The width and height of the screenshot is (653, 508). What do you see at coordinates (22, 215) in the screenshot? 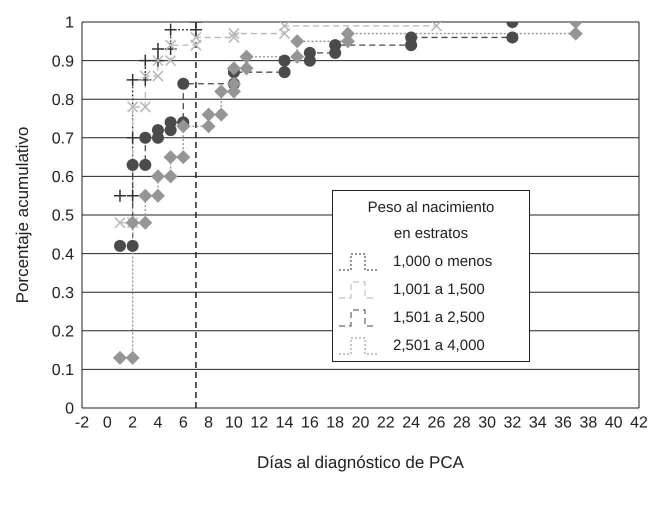
I see `y-axis-title: Porcentaje acumulativo` at bounding box center [22, 215].